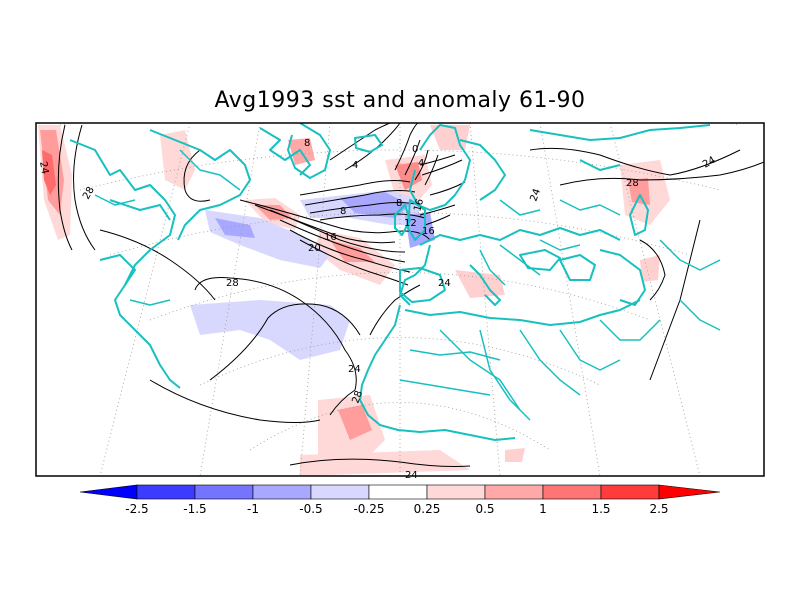 The height and width of the screenshot is (600, 800). What do you see at coordinates (658, 509) in the screenshot?
I see `colorbar-label: 2.5` at bounding box center [658, 509].